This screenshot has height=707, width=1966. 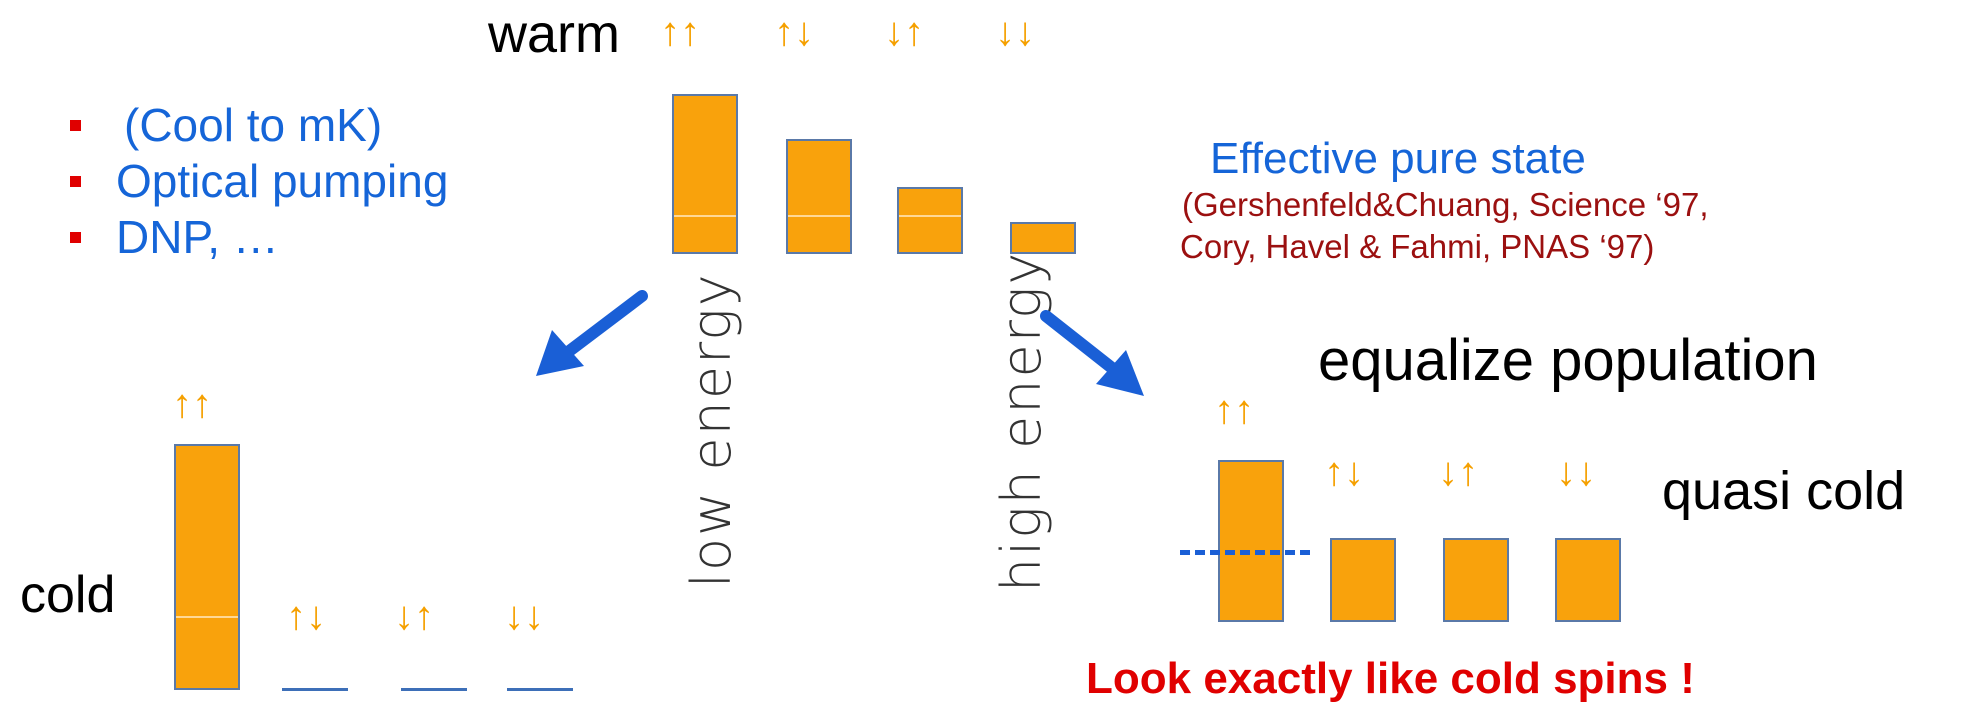 What do you see at coordinates (1568, 360) in the screenshot?
I see `equalize-population-heading: equalize population` at bounding box center [1568, 360].